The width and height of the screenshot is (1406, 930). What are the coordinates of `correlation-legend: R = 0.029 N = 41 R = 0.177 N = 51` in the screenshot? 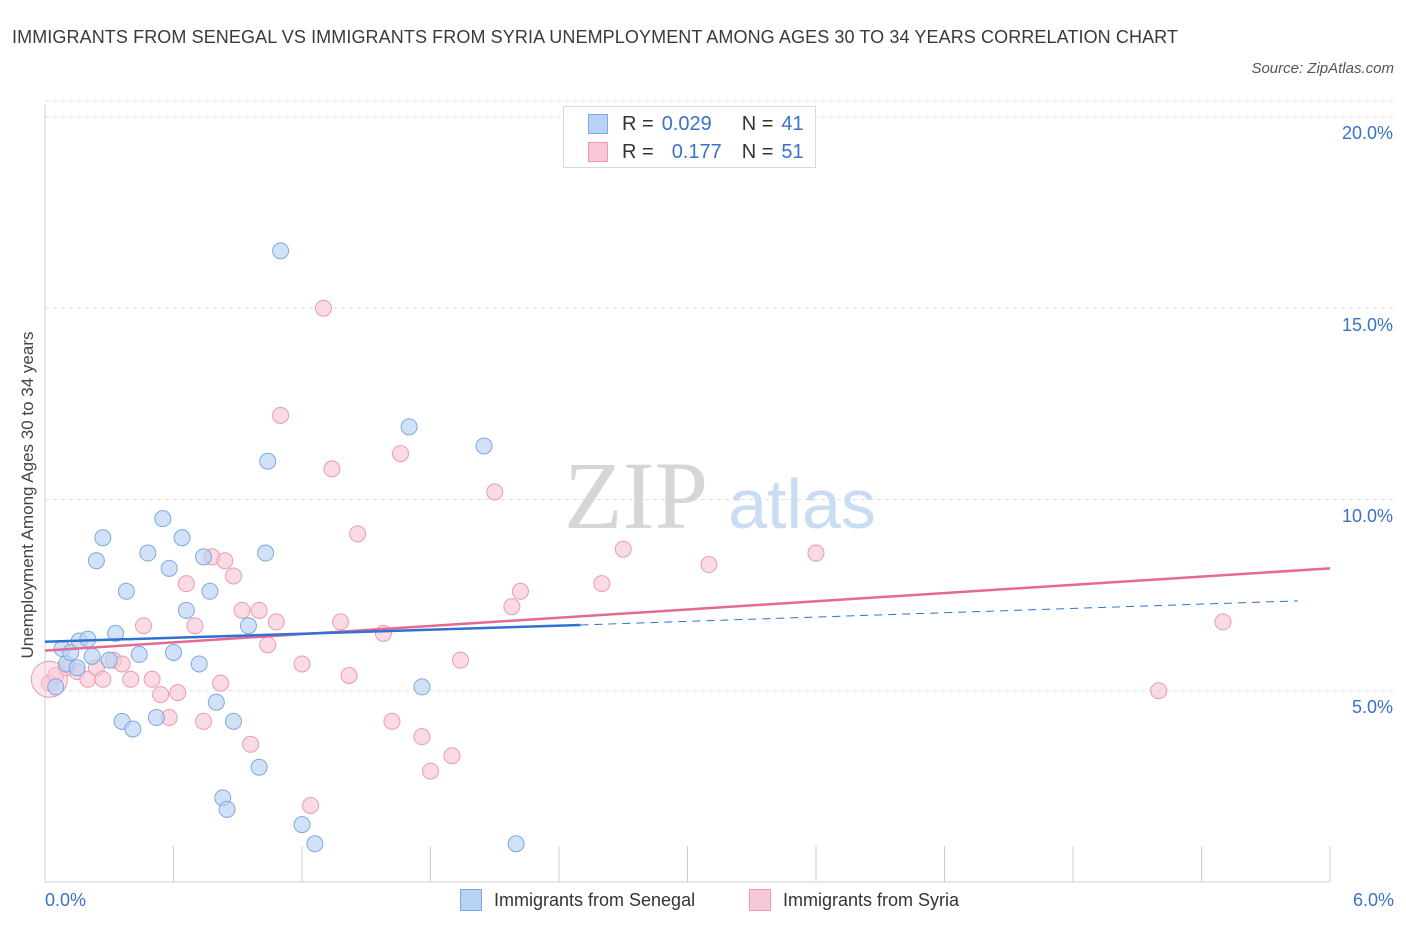 It's located at (689, 137).